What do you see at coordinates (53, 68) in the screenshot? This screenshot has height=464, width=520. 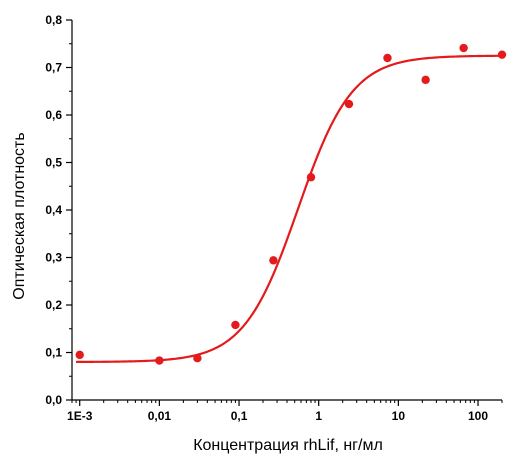 I see `y-tick-label: 0,7` at bounding box center [53, 68].